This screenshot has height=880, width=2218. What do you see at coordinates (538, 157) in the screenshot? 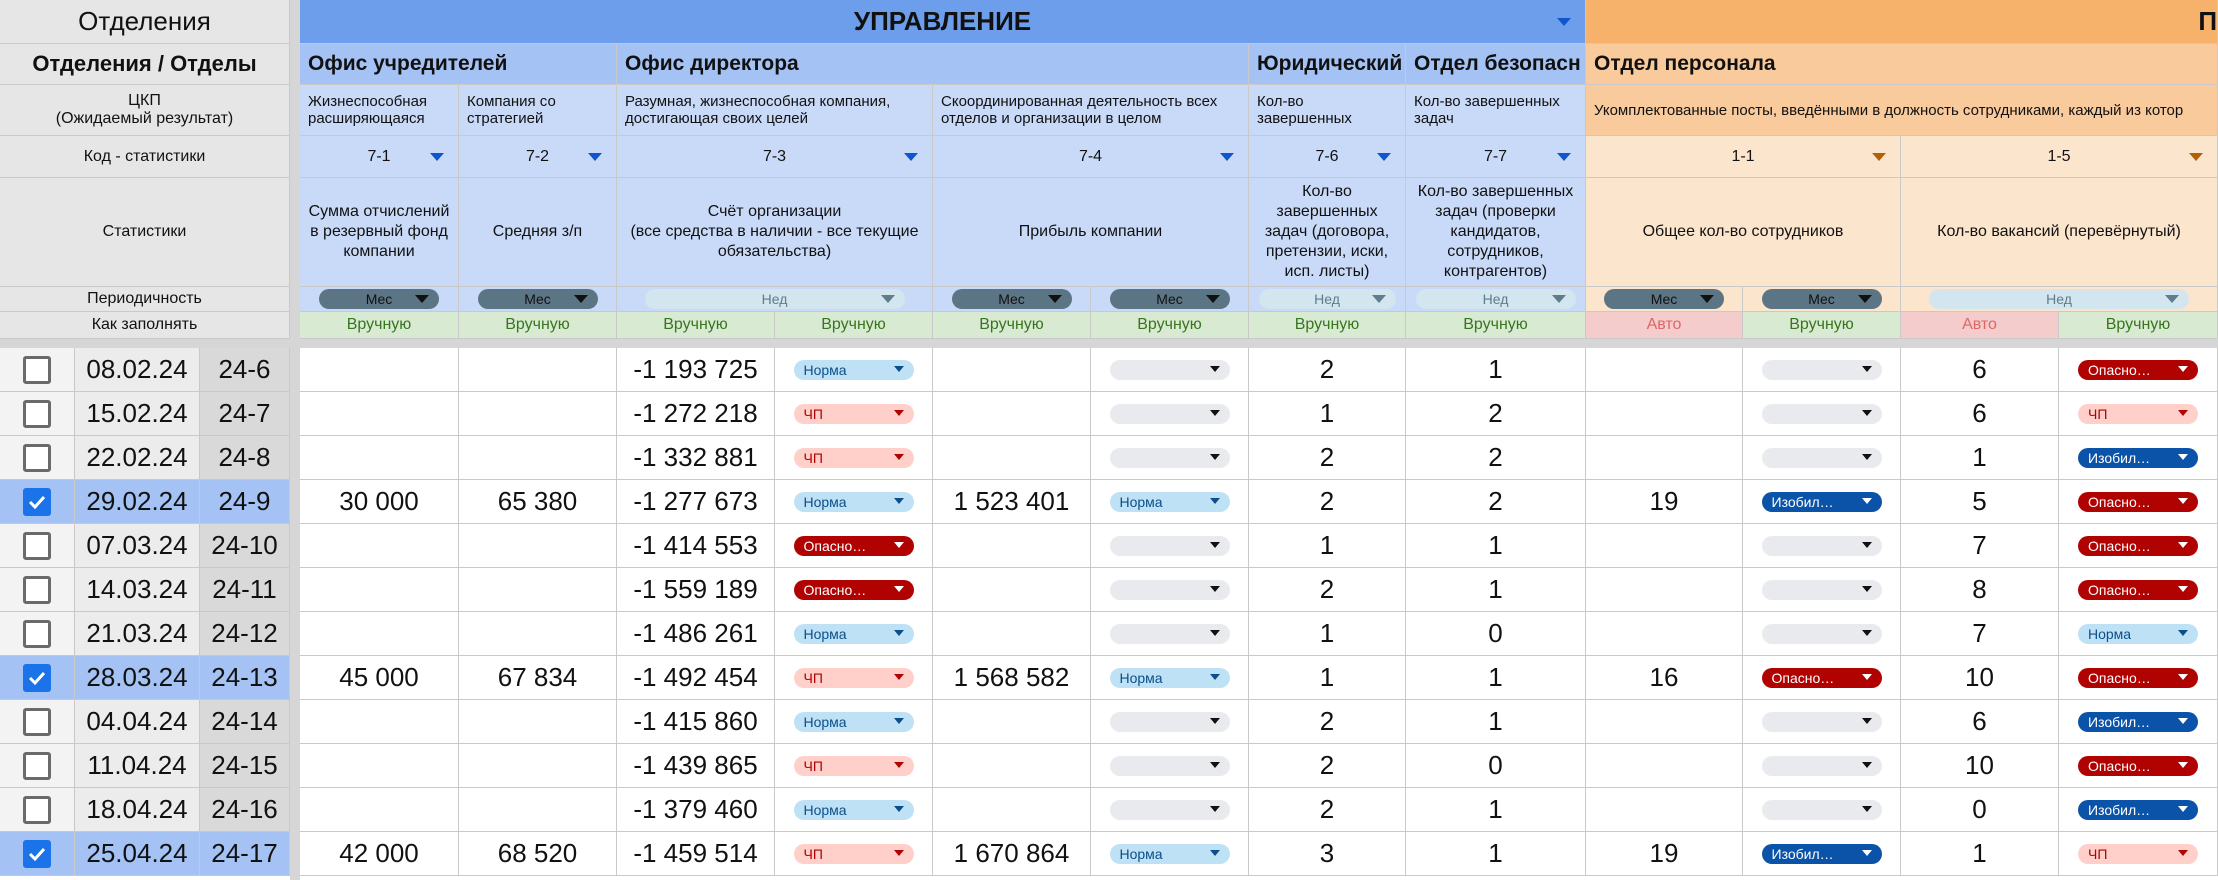
I see `code-select-7-2: 7-2` at bounding box center [538, 157].